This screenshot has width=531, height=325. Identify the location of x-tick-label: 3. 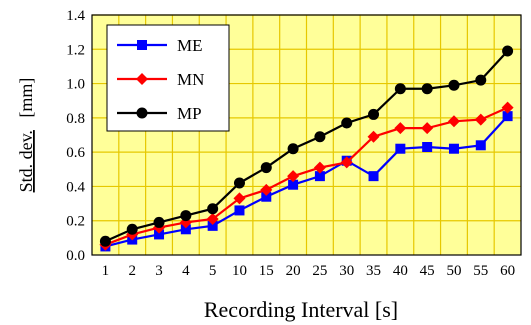
(159, 271).